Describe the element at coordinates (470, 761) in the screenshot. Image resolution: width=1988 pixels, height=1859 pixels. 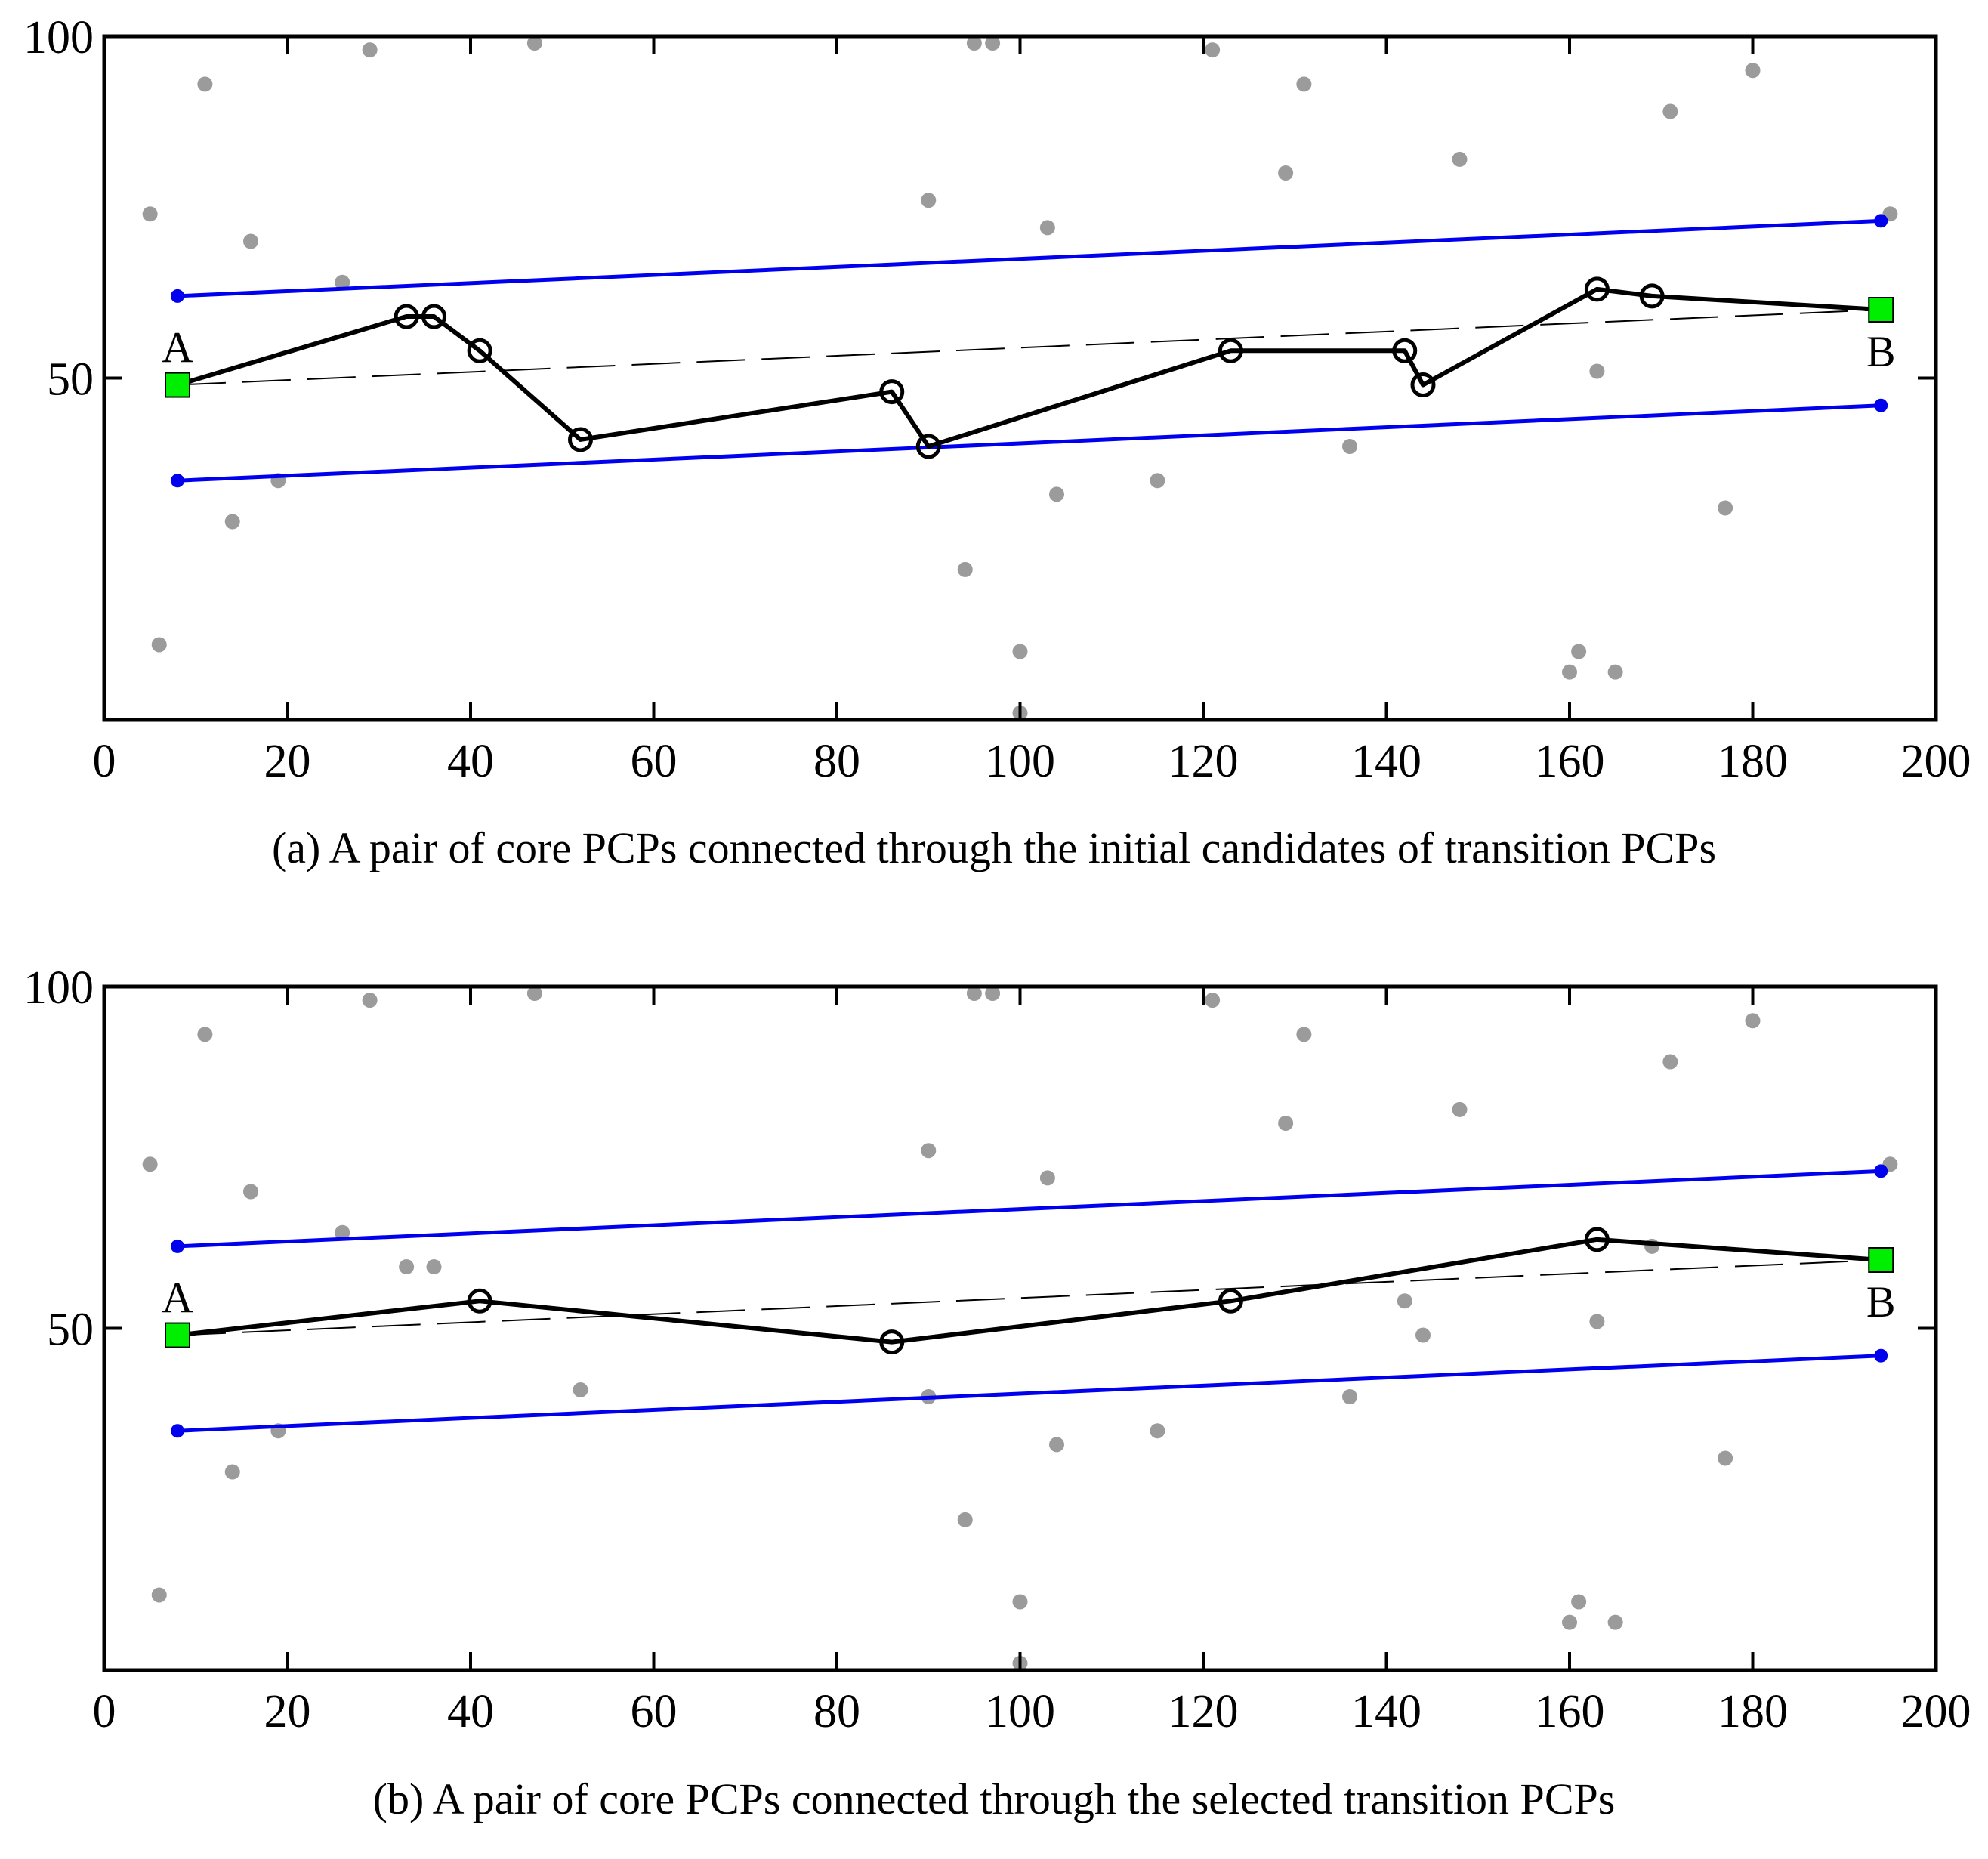
I see `x-tick-label: 40` at that location.